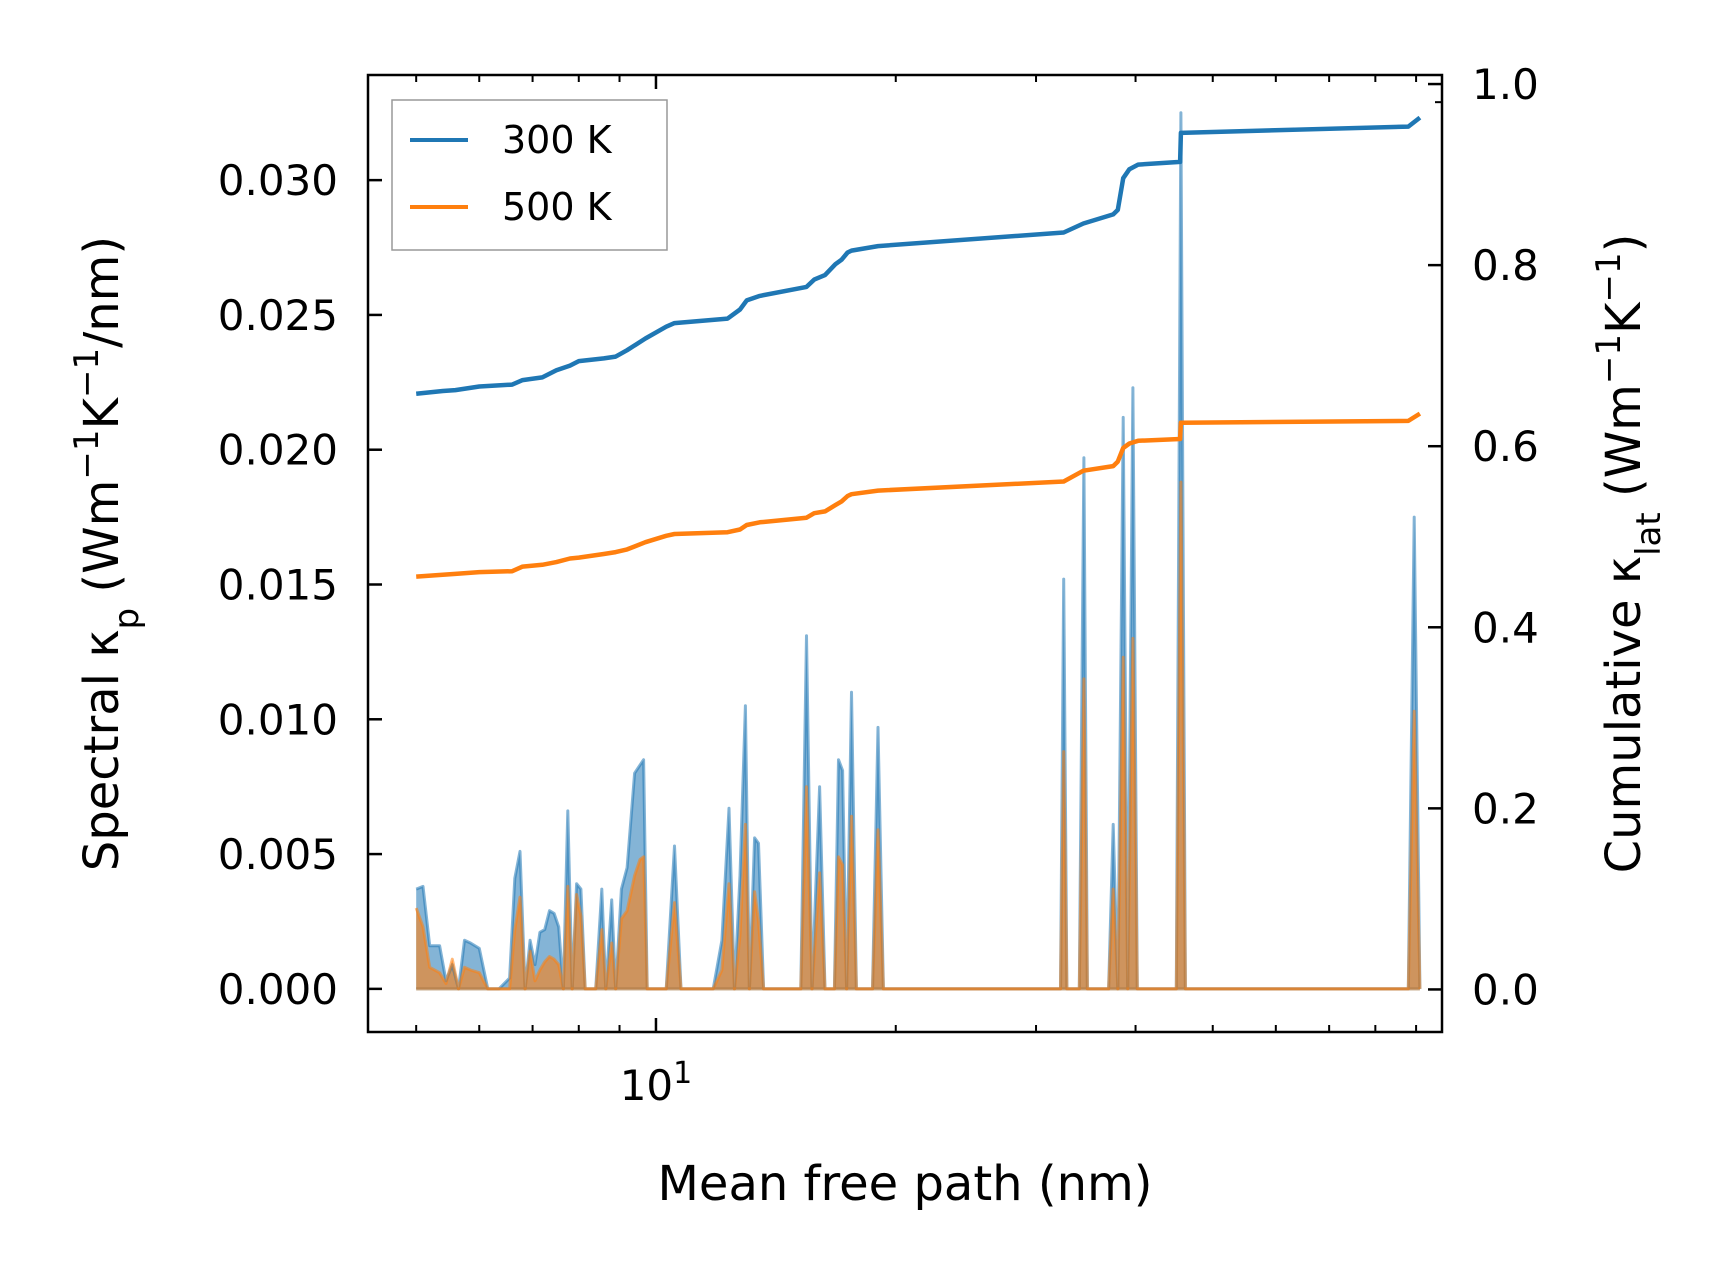 This screenshot has height=1267, width=1716. I want to click on left-tick-label: 0.025, so click(278, 315).